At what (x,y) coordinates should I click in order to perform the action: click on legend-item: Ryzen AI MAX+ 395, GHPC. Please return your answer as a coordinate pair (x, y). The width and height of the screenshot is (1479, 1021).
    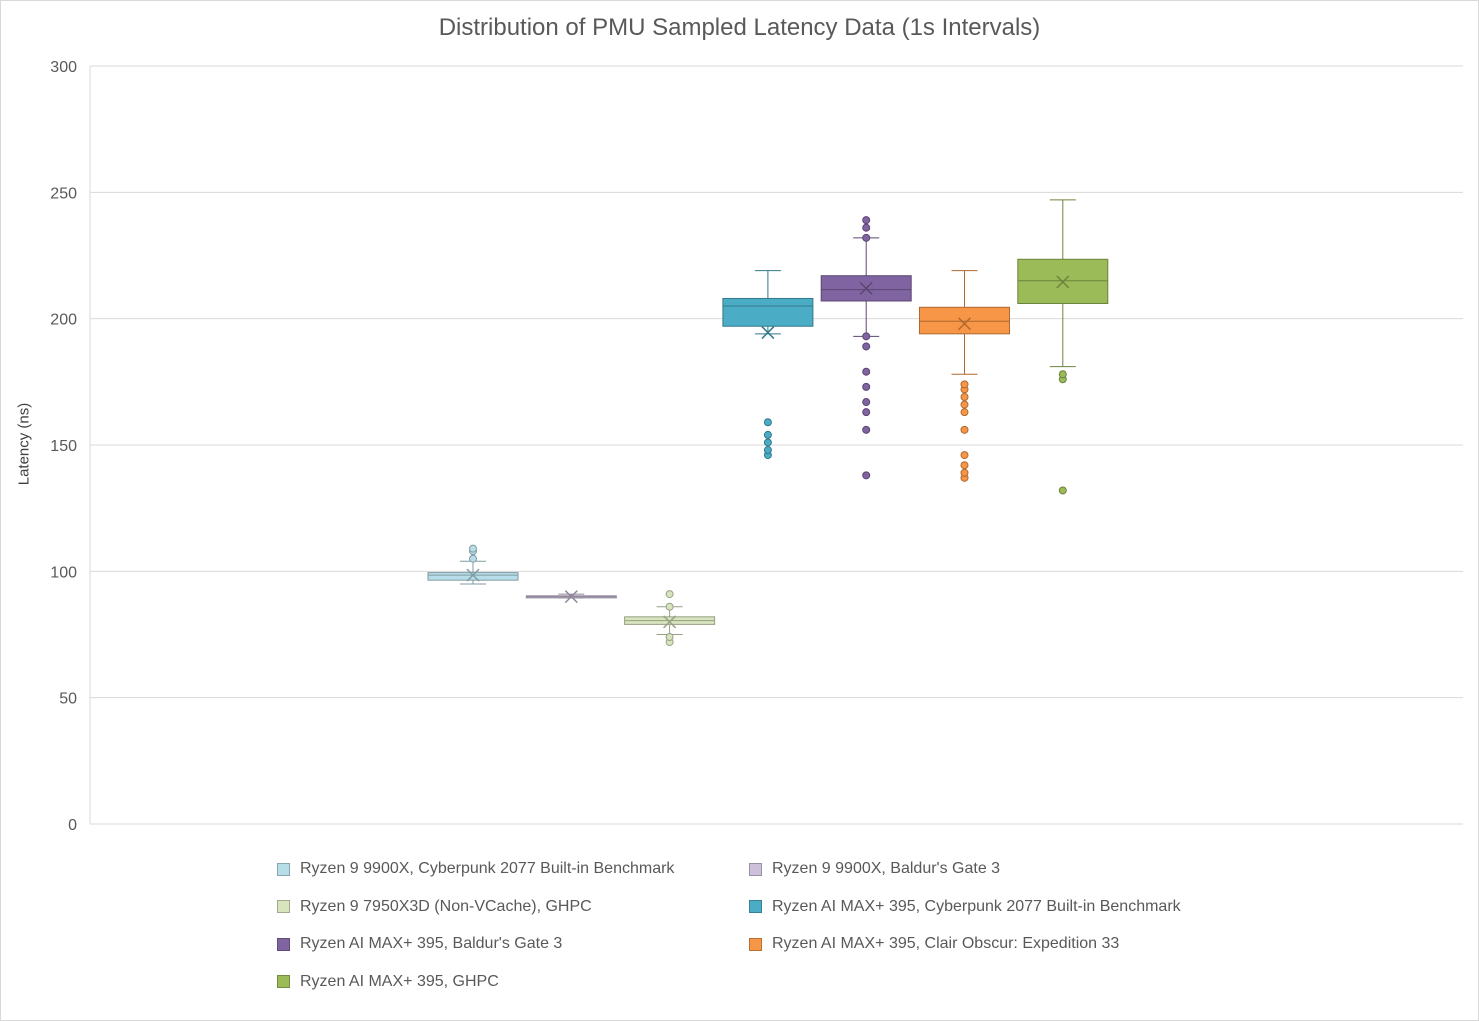
    Looking at the image, I should click on (388, 982).